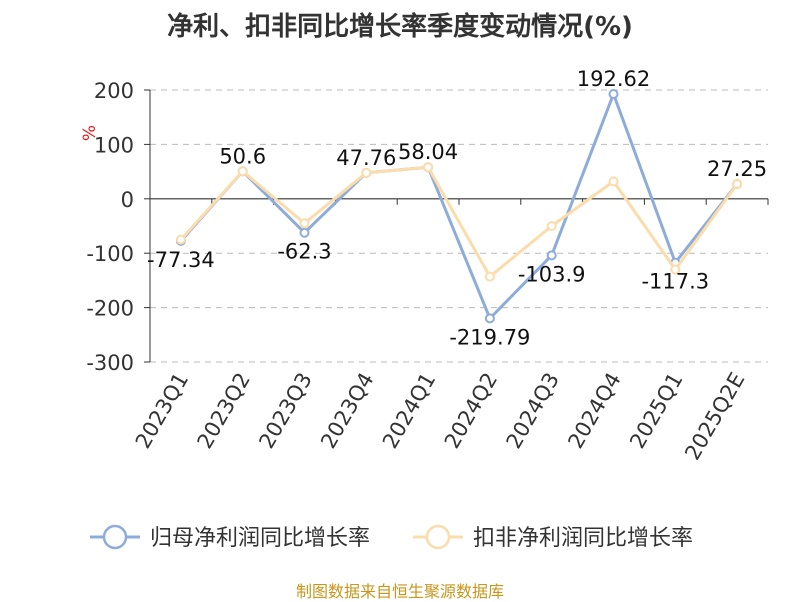 This screenshot has height=602, width=800. I want to click on x-tick-label: 2024Q3, so click(533, 411).